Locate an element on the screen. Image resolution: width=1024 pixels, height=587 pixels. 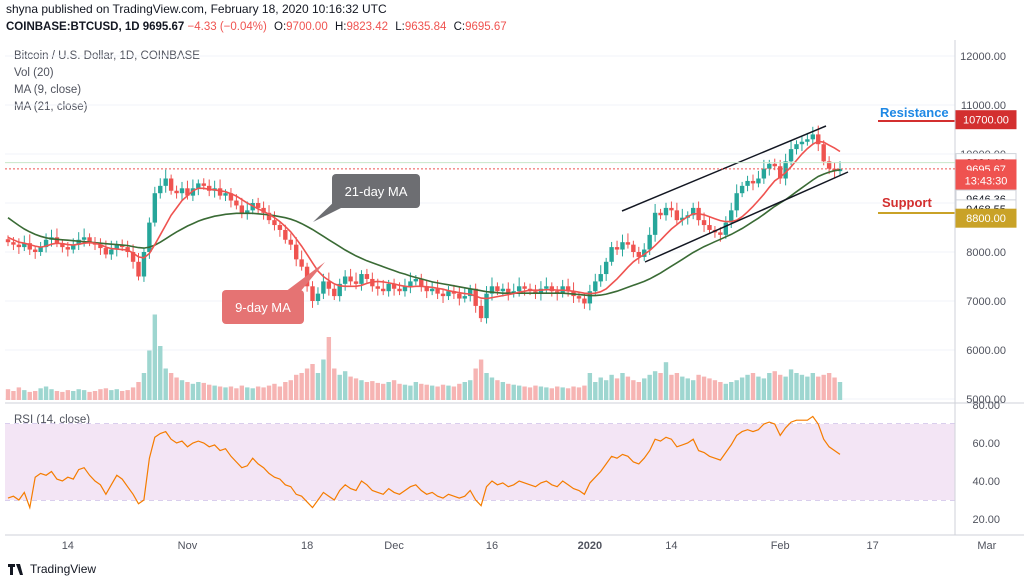
price-tag-label: 9646.36 is located at coordinates (986, 200).